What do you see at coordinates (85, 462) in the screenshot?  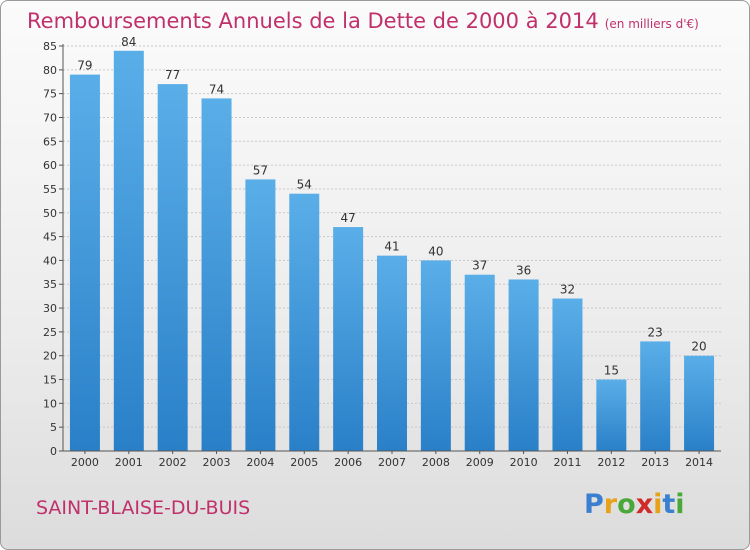 I see `x-tick-label: 2000` at bounding box center [85, 462].